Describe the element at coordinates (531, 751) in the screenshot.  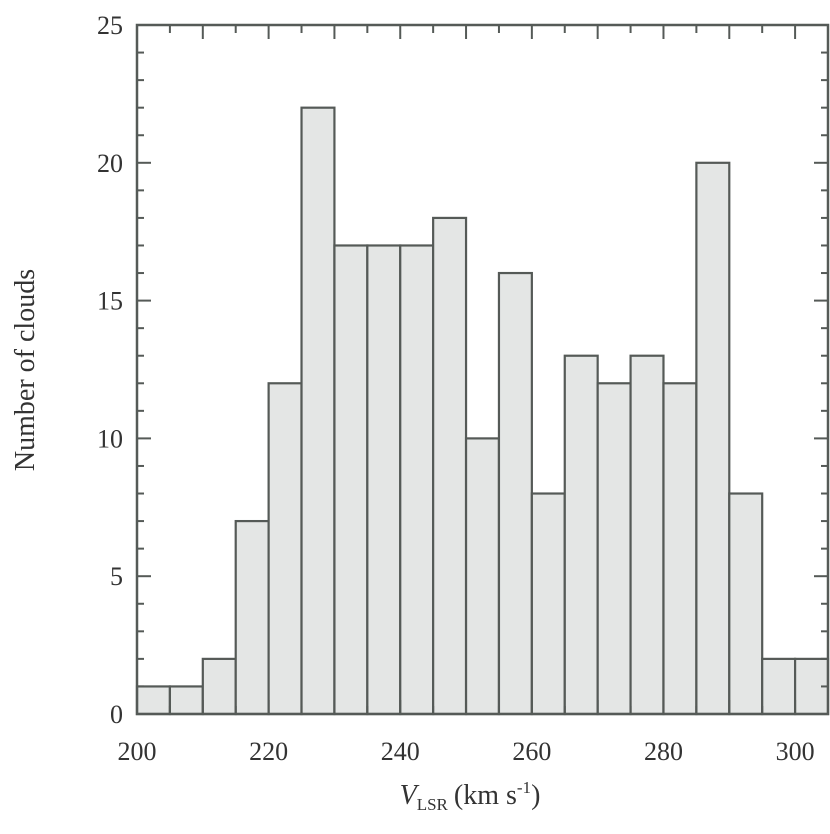
I see `x-tick-label: 260` at that location.